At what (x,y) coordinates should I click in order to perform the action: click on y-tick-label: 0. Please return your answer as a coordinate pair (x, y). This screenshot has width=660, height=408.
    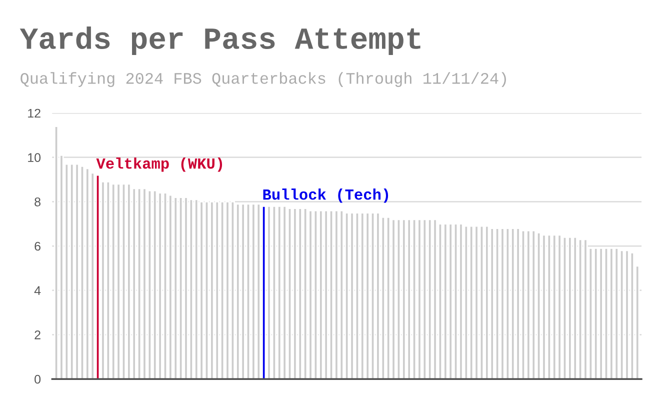
    Looking at the image, I should click on (37, 379).